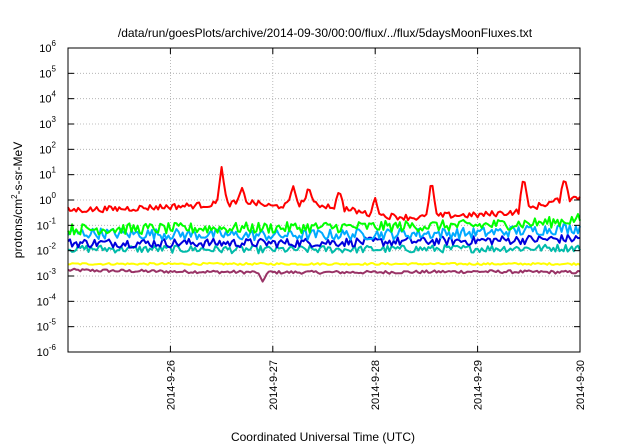 The width and height of the screenshot is (640, 448). What do you see at coordinates (47, 275) in the screenshot?
I see `y-tick-label: 10⁻³` at bounding box center [47, 275].